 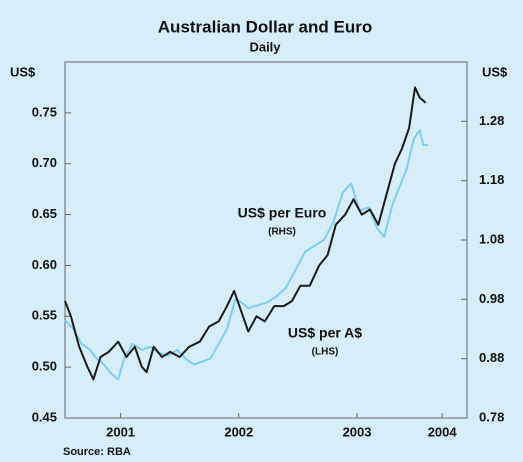 What do you see at coordinates (265, 26) in the screenshot?
I see `chart-title: Australian Dollar and Euro` at bounding box center [265, 26].